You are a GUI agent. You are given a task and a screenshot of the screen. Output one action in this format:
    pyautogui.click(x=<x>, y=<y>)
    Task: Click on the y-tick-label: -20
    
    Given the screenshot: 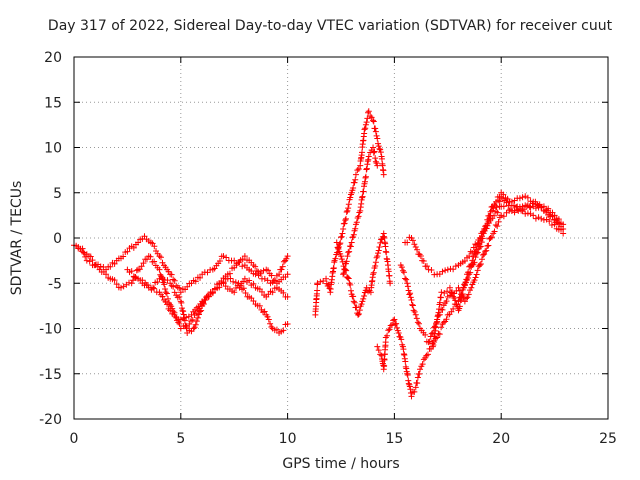 What is the action you would take?
    pyautogui.click(x=50, y=420)
    